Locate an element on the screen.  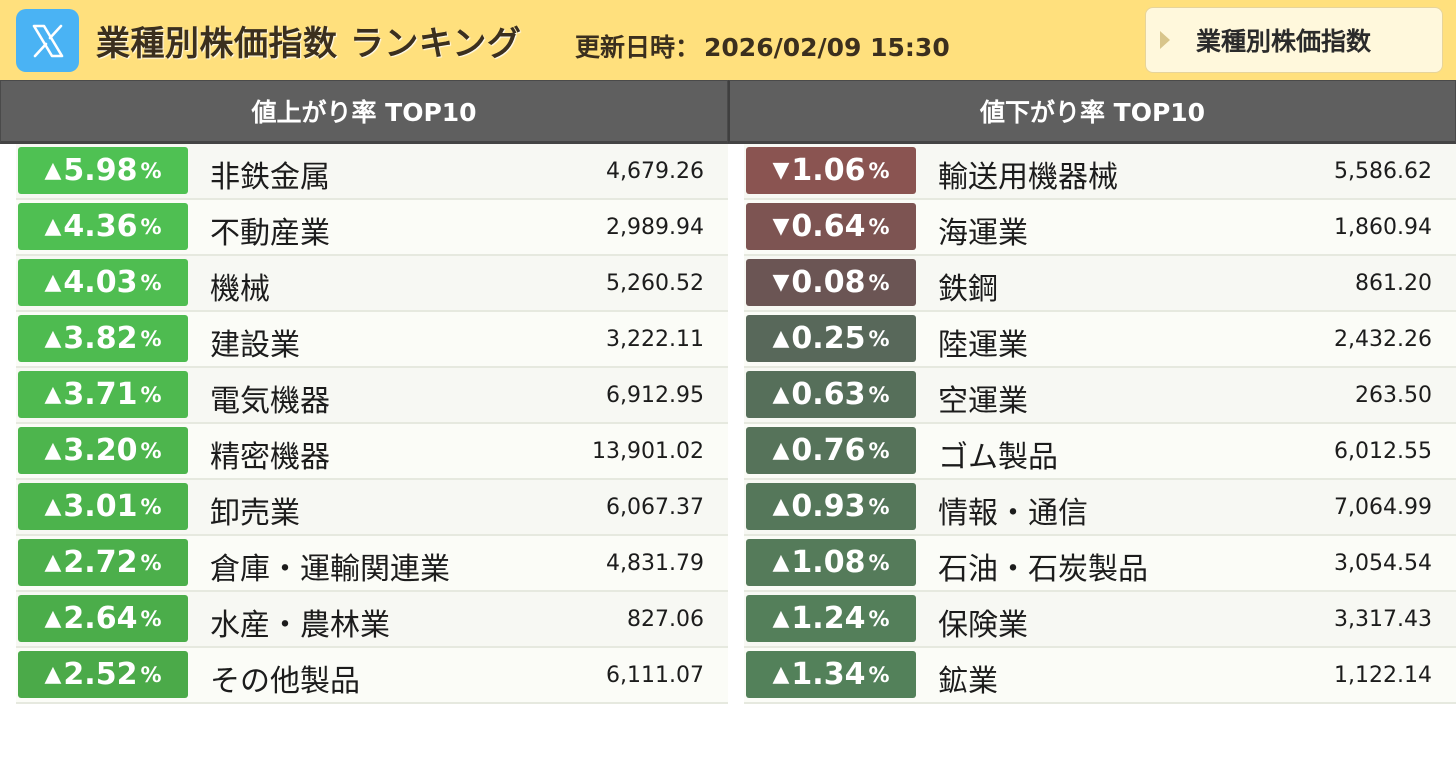
table-row: ▲ 2.64% 水産・農林業 827.06 is located at coordinates (372, 620).